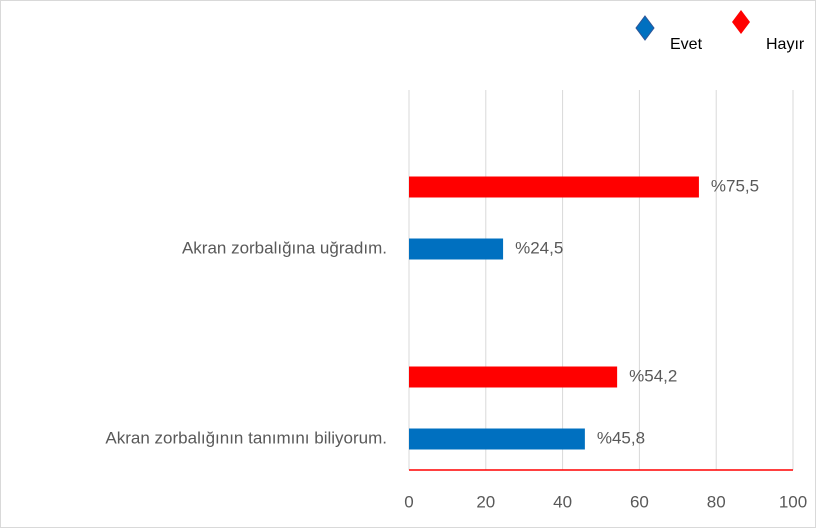  What do you see at coordinates (539, 247) in the screenshot?
I see `value-label: %24,5` at bounding box center [539, 247].